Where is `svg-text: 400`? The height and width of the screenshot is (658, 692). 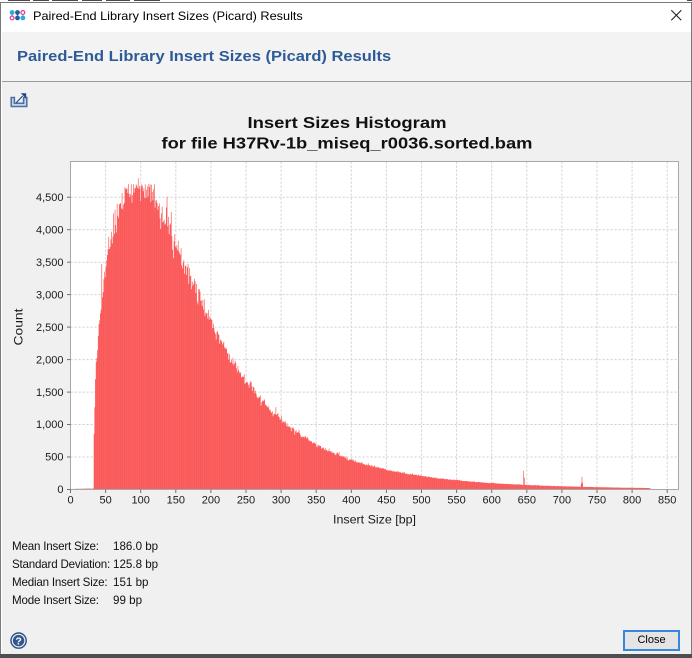
svg-text: 400 is located at coordinates (351, 501).